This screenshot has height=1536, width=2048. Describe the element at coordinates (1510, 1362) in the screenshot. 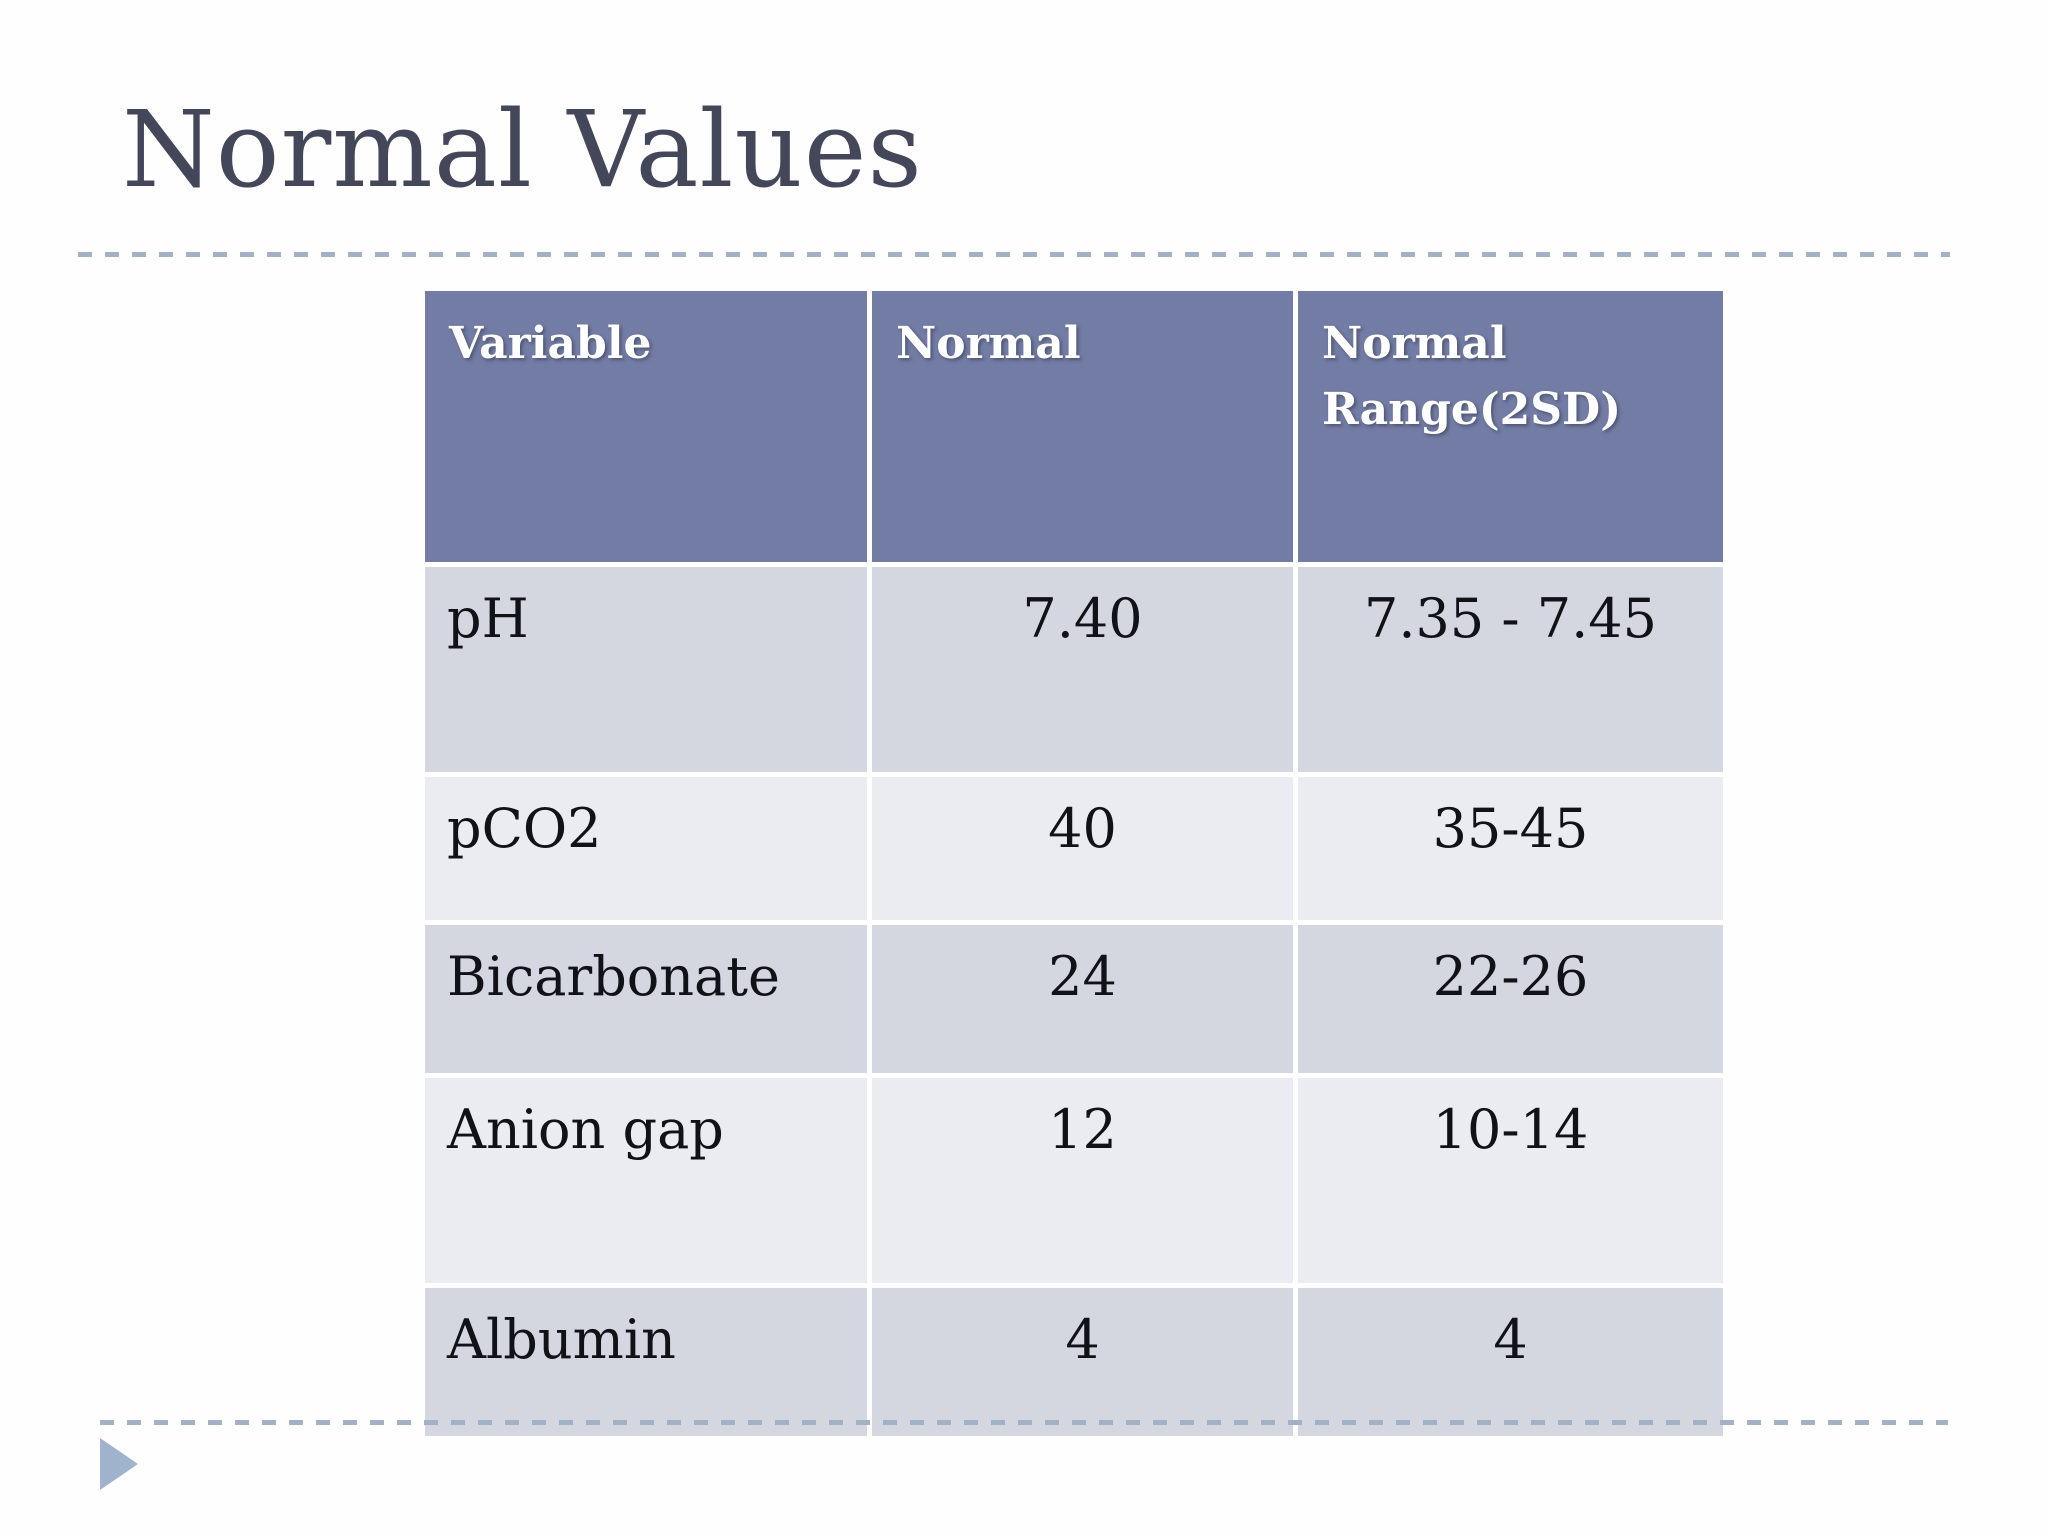

I see `cell-range: 4` at that location.